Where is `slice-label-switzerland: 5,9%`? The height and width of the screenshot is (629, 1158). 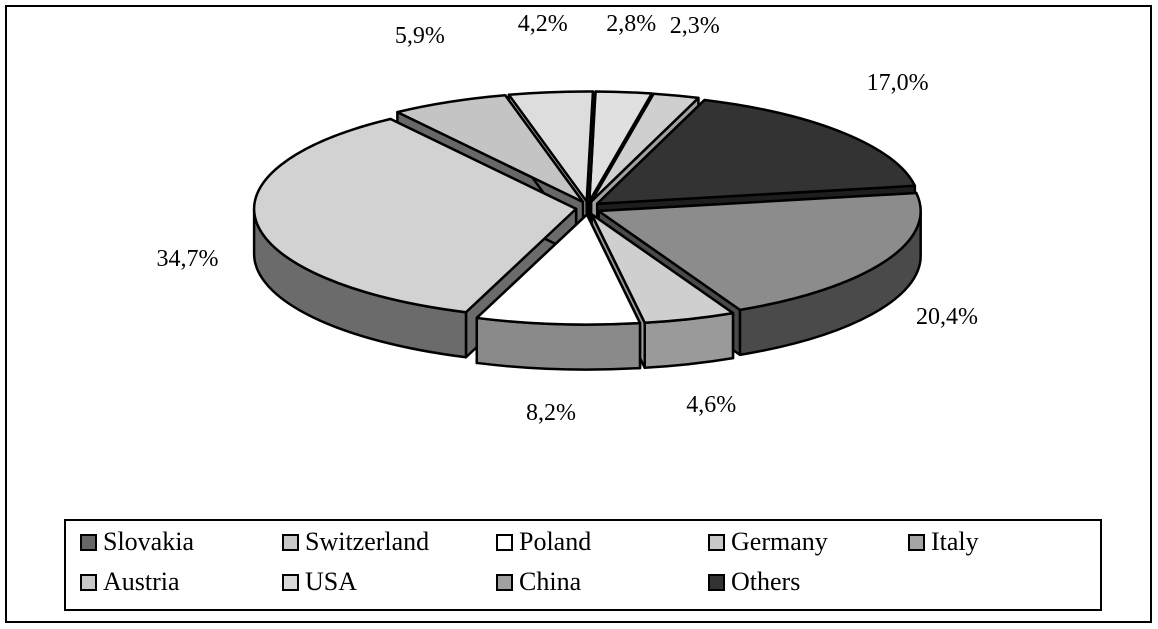
slice-label-switzerland: 5,9% is located at coordinates (419, 35).